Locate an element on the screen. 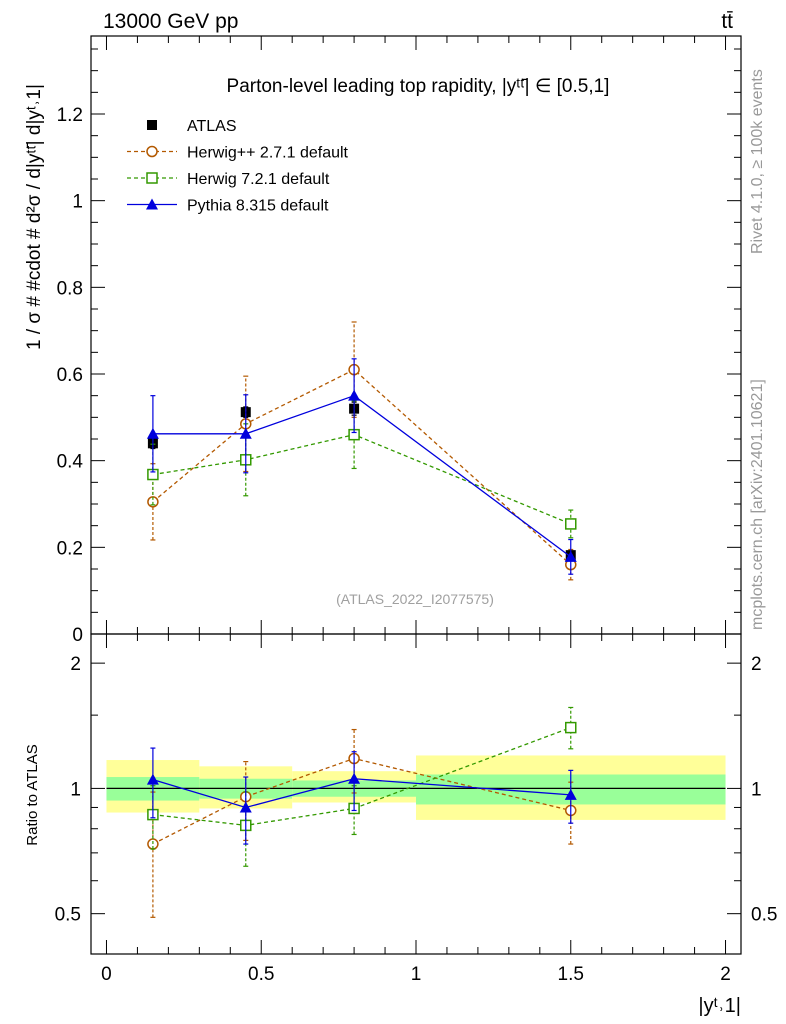 Image resolution: width=786 pixels, height=1024 pixels. ratio-uncertainty-bands is located at coordinates (416, 787).